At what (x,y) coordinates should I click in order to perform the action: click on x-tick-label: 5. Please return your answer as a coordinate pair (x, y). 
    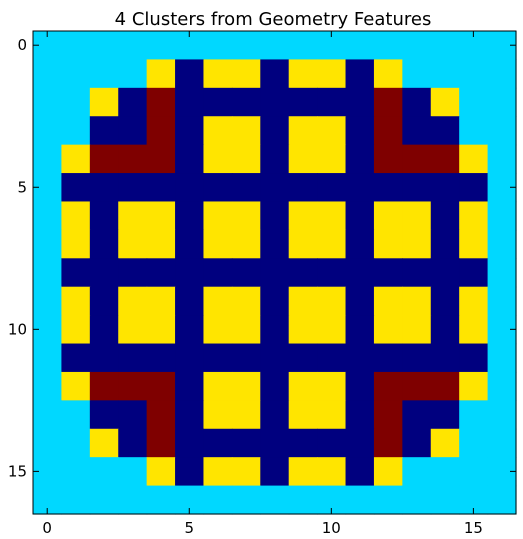
    Looking at the image, I should click on (189, 528).